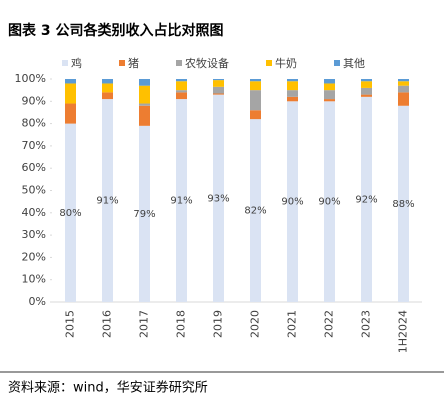 The height and width of the screenshot is (408, 444). I want to click on x-tick-label: 2015, so click(70, 324).